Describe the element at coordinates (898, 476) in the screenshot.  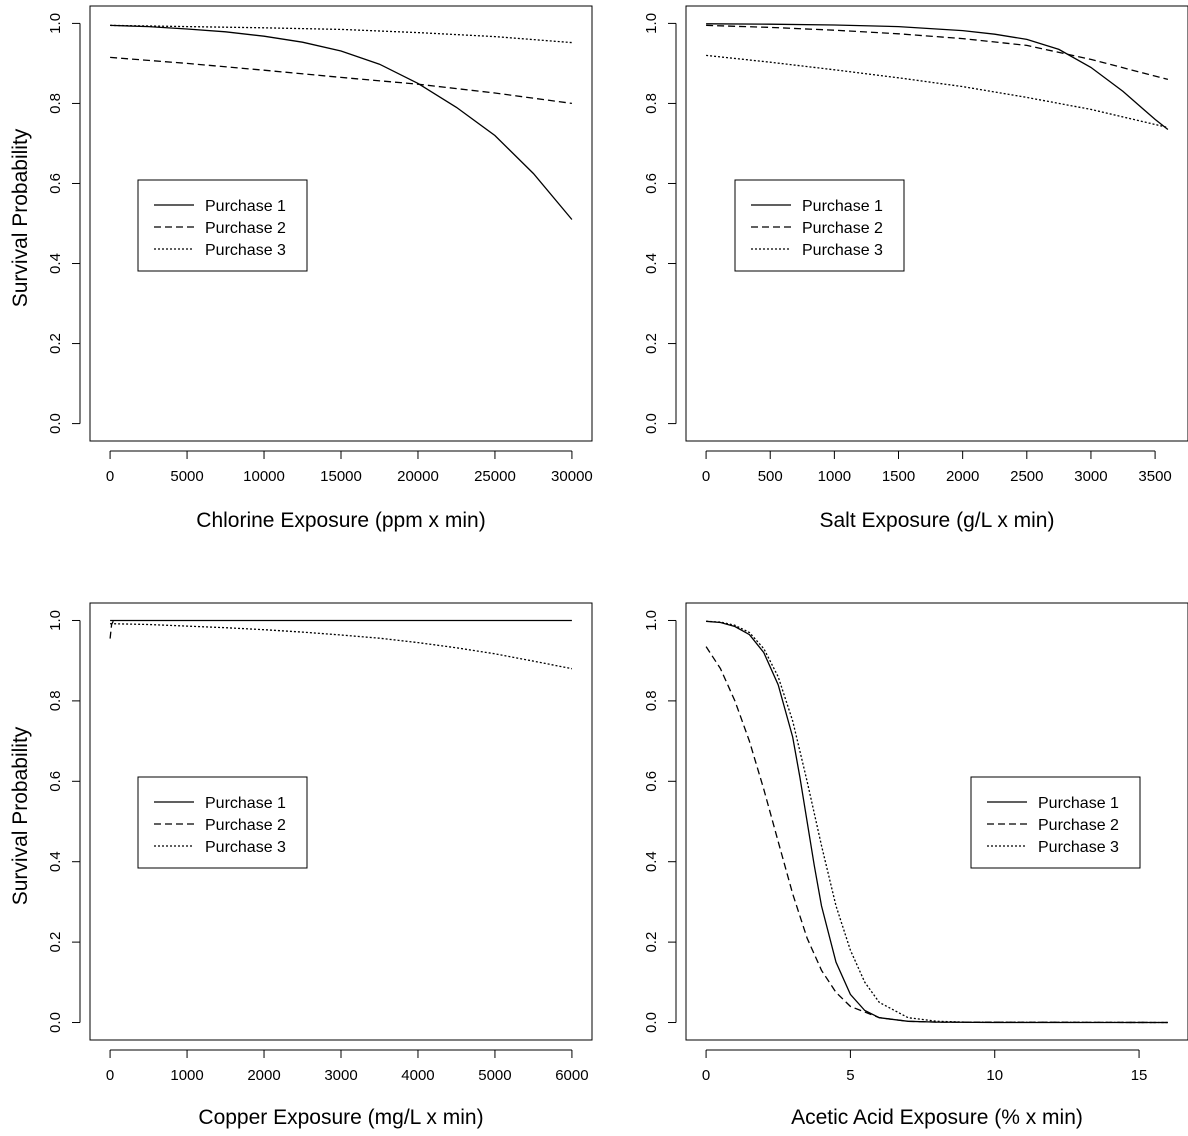
I see `x-tick-label: 1500` at that location.